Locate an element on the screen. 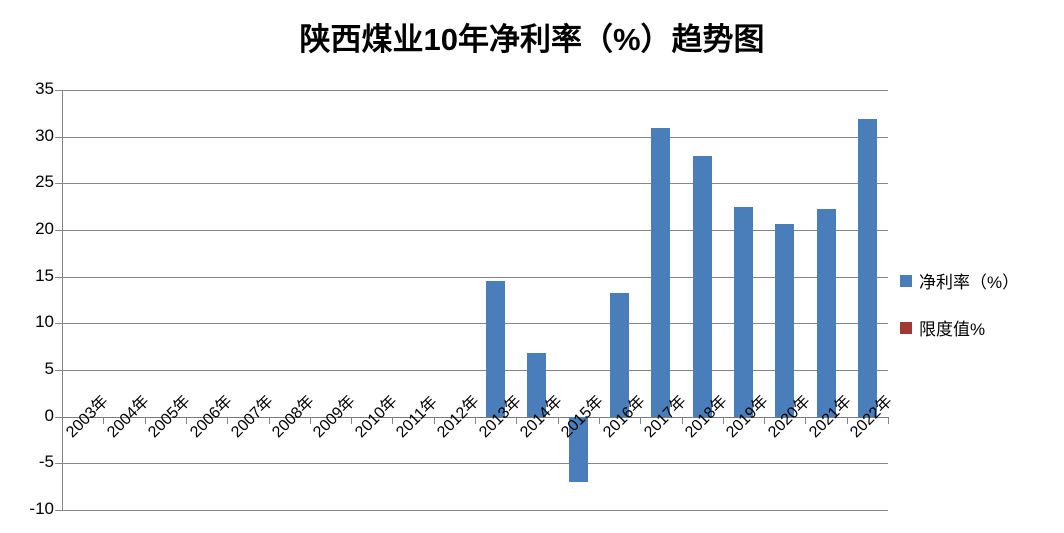 The image size is (1064, 533). chart-legend: 净利率（%） 限度值% is located at coordinates (980, 315).